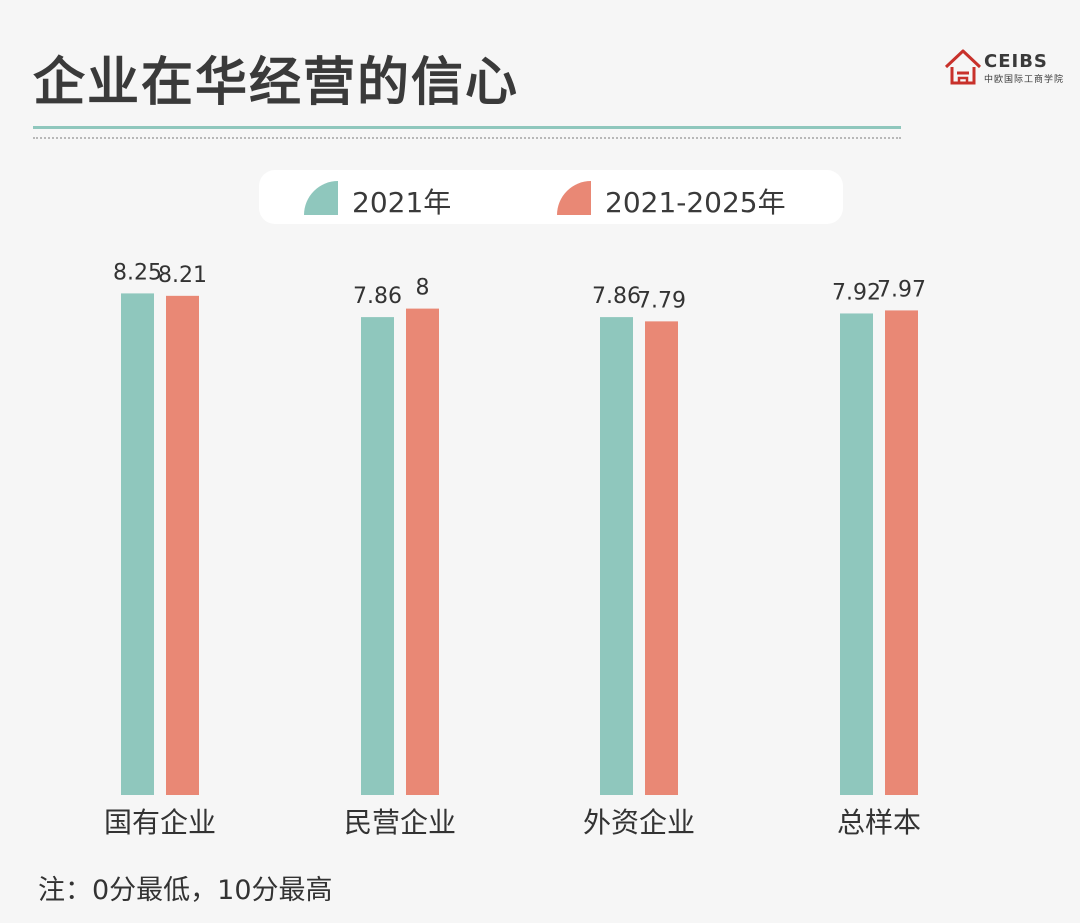 The height and width of the screenshot is (923, 1080). Describe the element at coordinates (185, 890) in the screenshot. I see `footnote: 注：0分最低，10分最高` at that location.